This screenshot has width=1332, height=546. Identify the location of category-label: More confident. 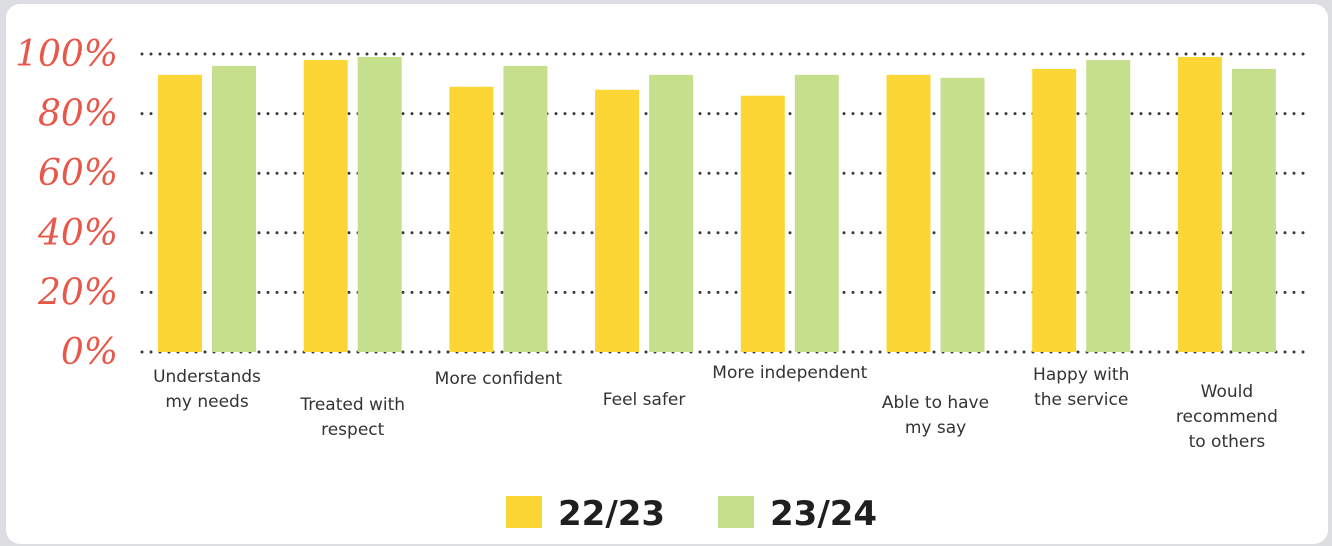
(499, 379).